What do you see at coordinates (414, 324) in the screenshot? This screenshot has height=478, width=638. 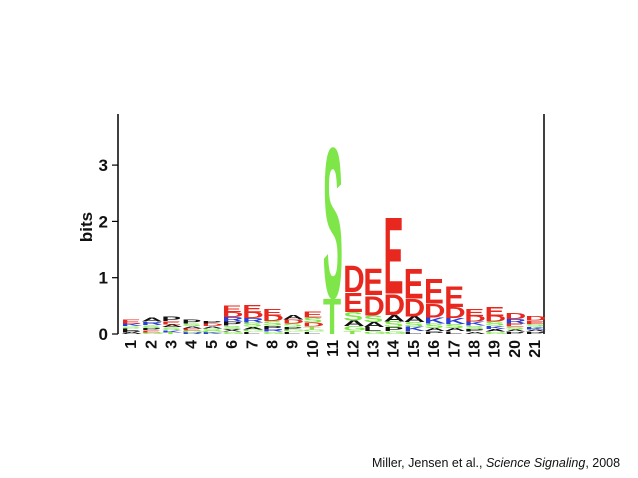 I see `logo-letter-S-pos15: S` at bounding box center [414, 324].